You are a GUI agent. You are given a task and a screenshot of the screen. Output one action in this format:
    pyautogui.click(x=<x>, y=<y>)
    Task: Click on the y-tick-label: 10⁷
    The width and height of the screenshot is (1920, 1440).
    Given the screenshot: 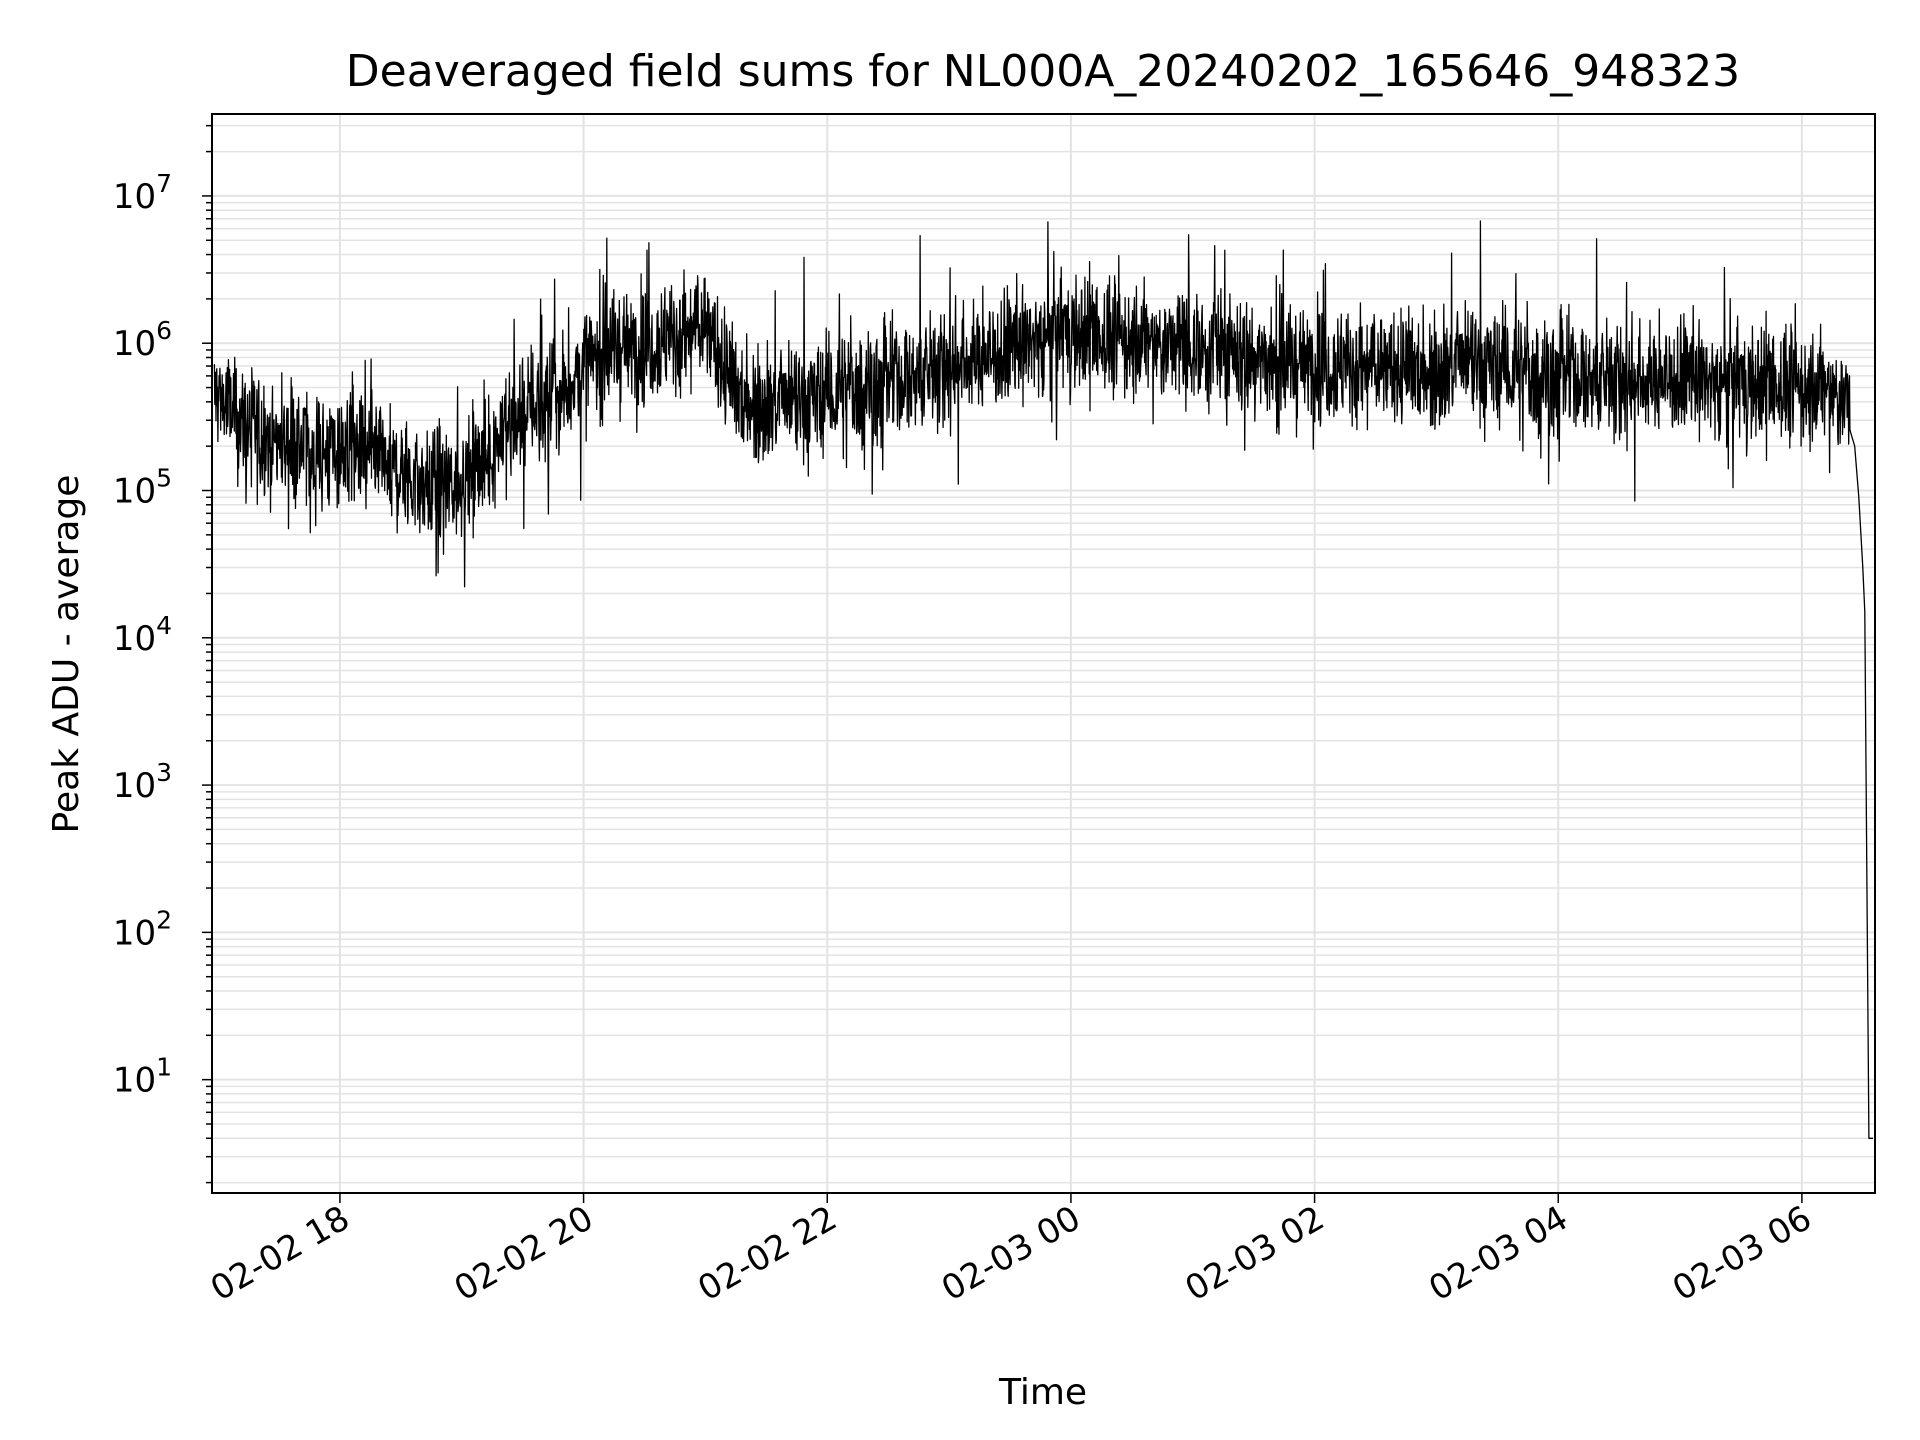 What is the action you would take?
    pyautogui.click(x=142, y=193)
    